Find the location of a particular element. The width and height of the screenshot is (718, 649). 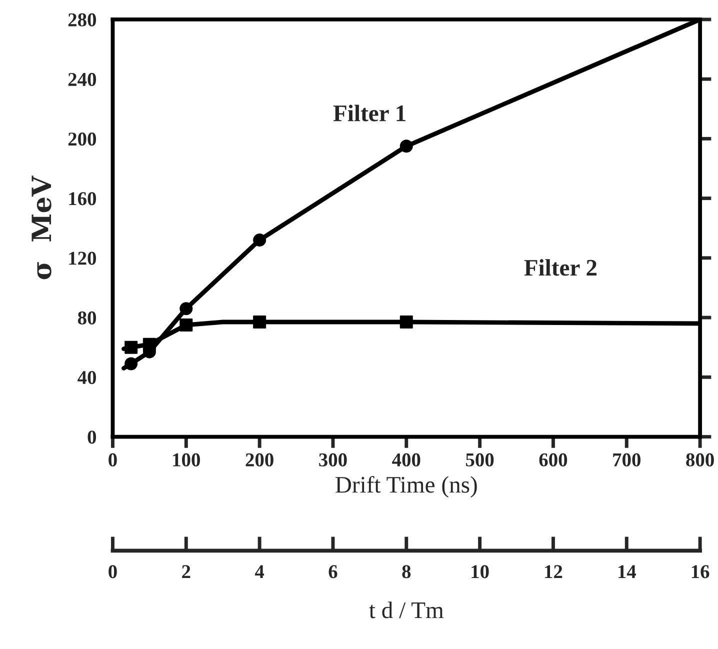

x2-tick-label: 6 is located at coordinates (333, 571).